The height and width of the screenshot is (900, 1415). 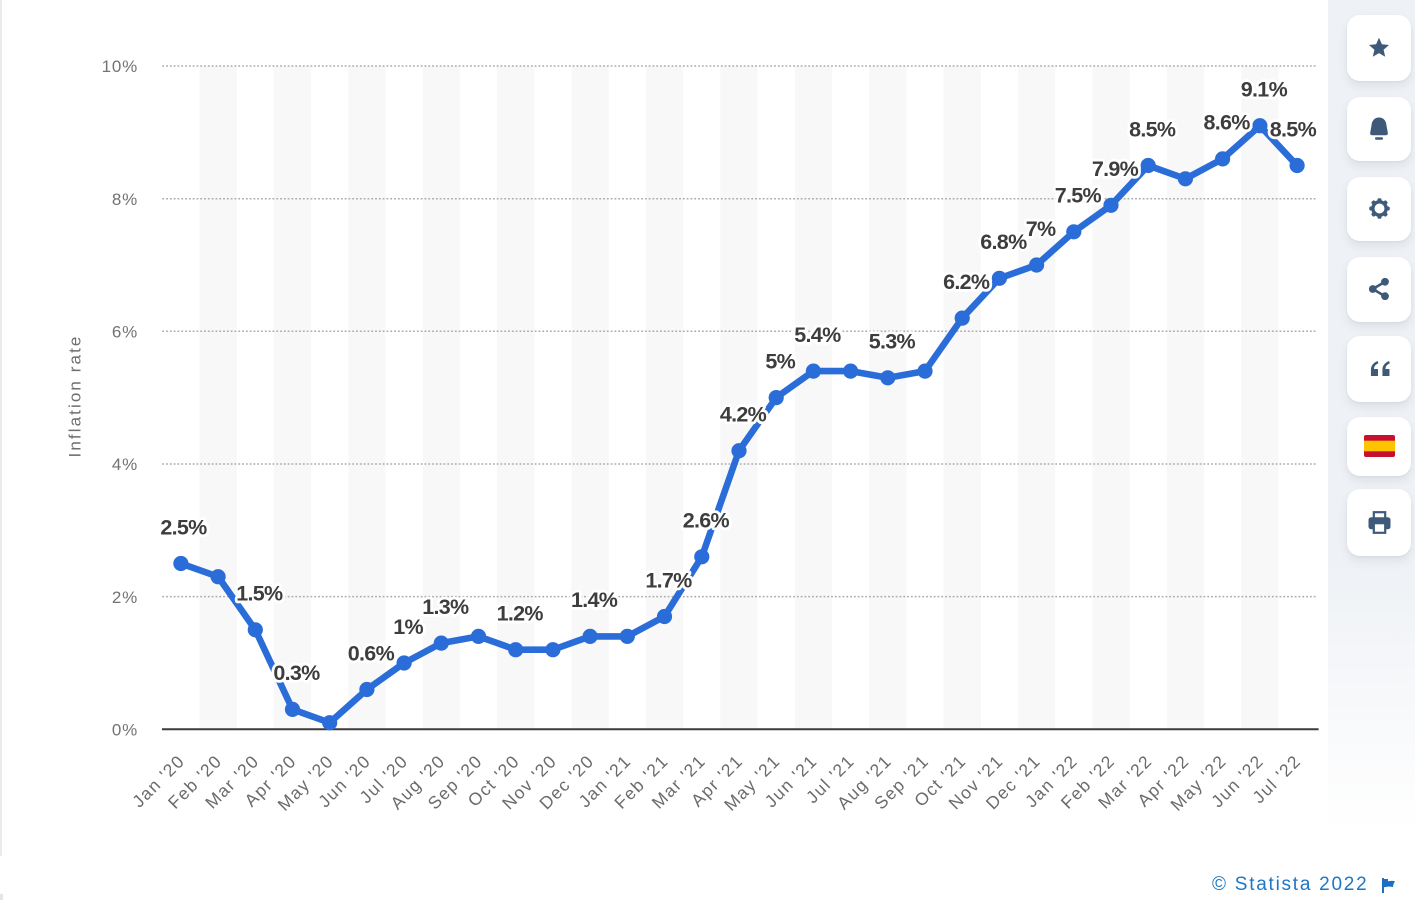 I want to click on svg-text: 6%, so click(x=125, y=332).